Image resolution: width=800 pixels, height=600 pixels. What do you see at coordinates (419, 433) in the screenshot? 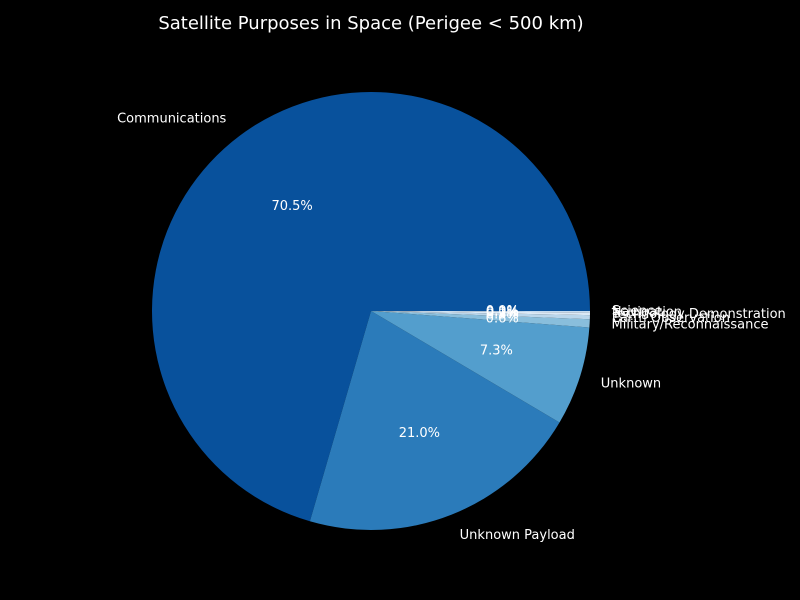
I see `slice-pct-unknown-payload: 21.0%` at bounding box center [419, 433].